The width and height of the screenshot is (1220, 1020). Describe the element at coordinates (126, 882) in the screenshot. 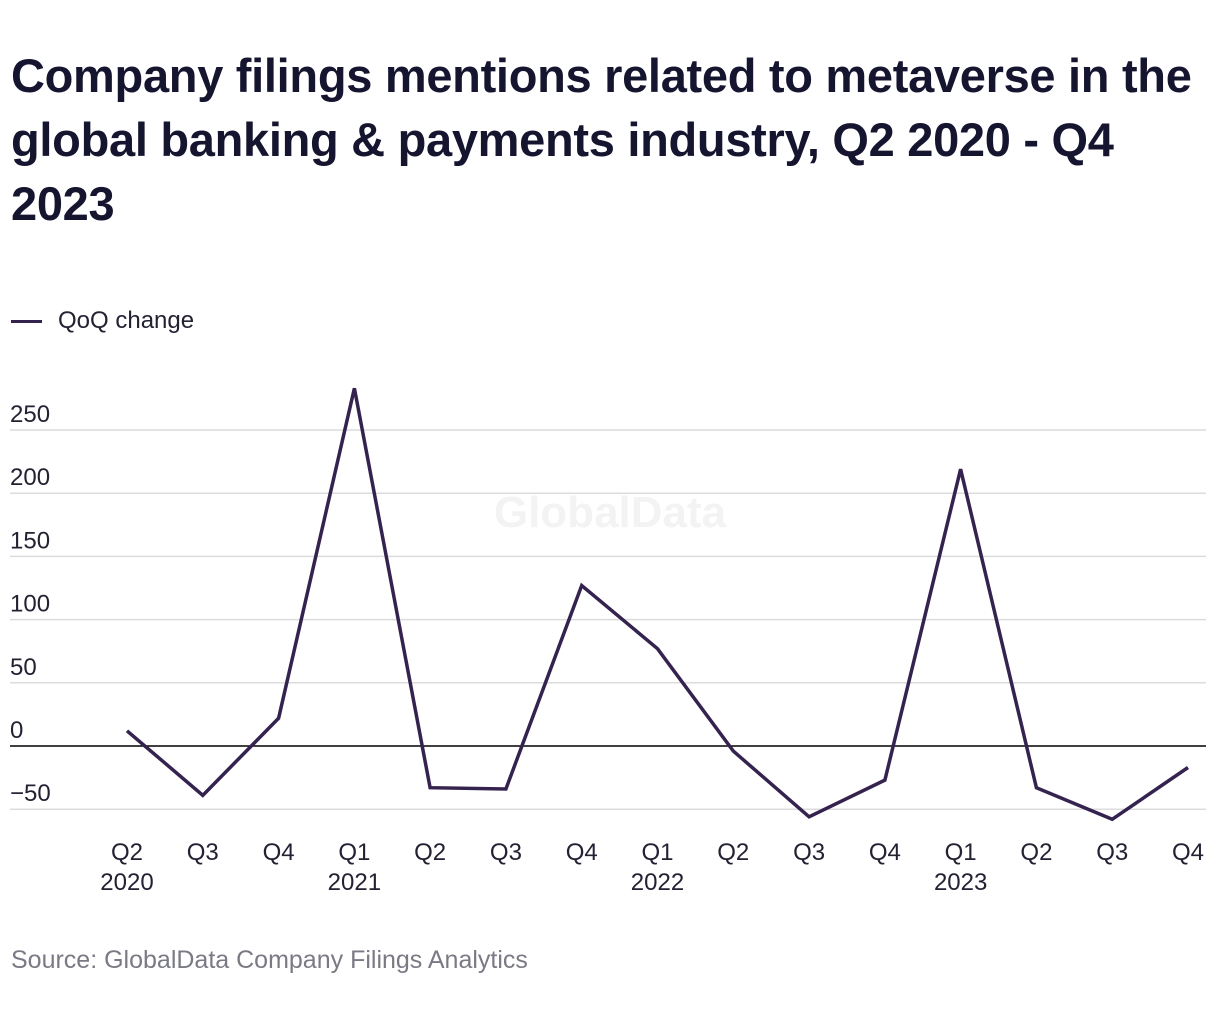

I see `x-tick-year-label: 2020` at that location.